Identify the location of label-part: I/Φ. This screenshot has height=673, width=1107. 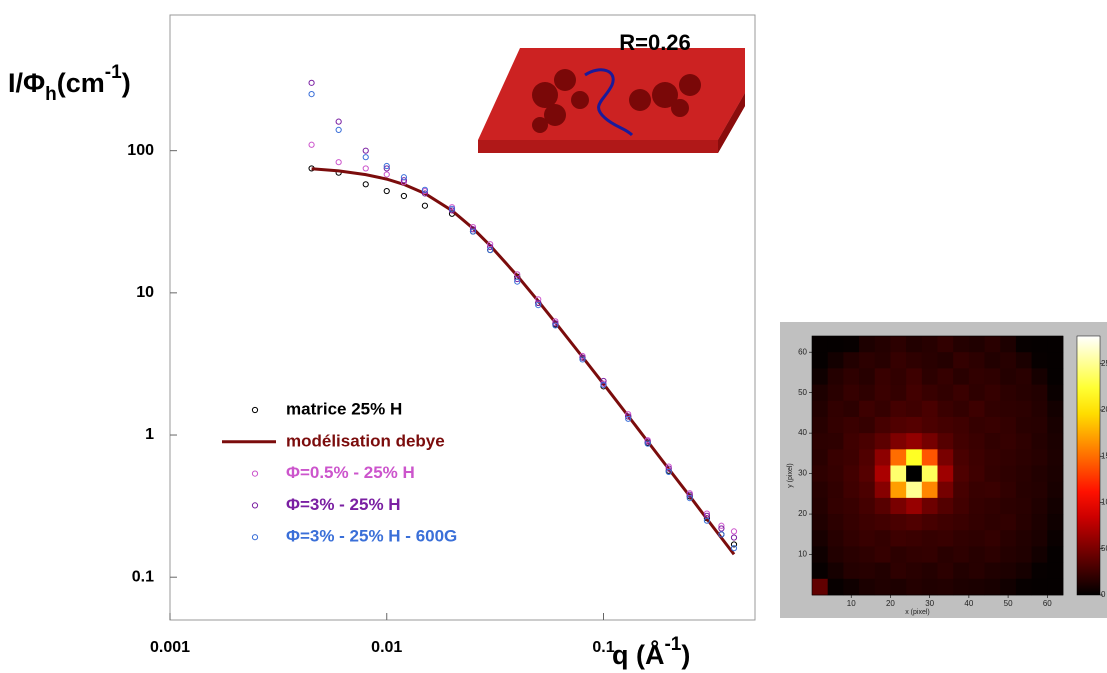
(26, 83).